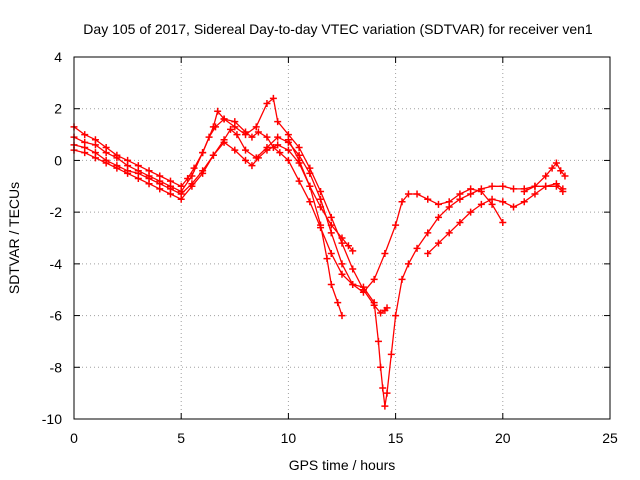 The width and height of the screenshot is (640, 480). I want to click on series-line, so click(320, 195).